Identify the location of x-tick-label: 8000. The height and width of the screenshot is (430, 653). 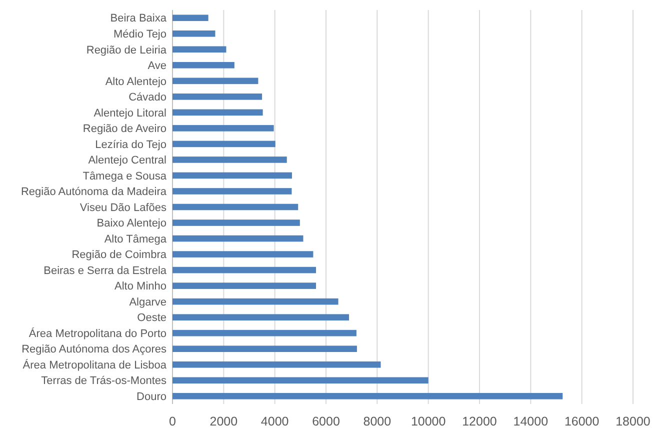
(377, 421).